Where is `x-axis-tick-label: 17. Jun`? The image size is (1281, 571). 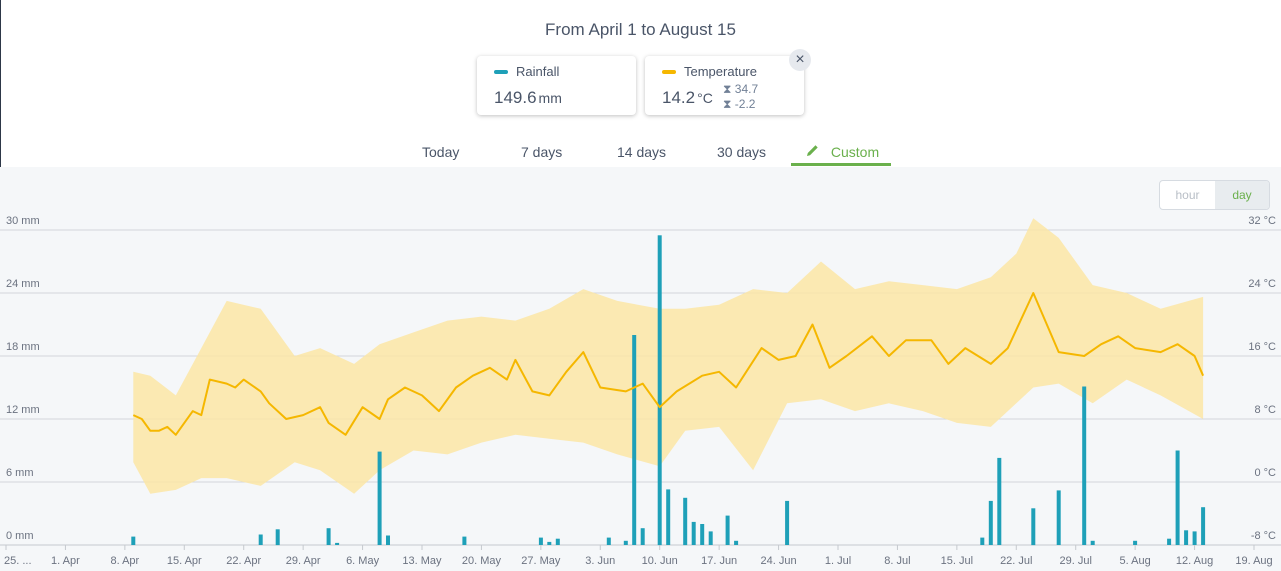
x-axis-tick-label: 17. Jun is located at coordinates (719, 561).